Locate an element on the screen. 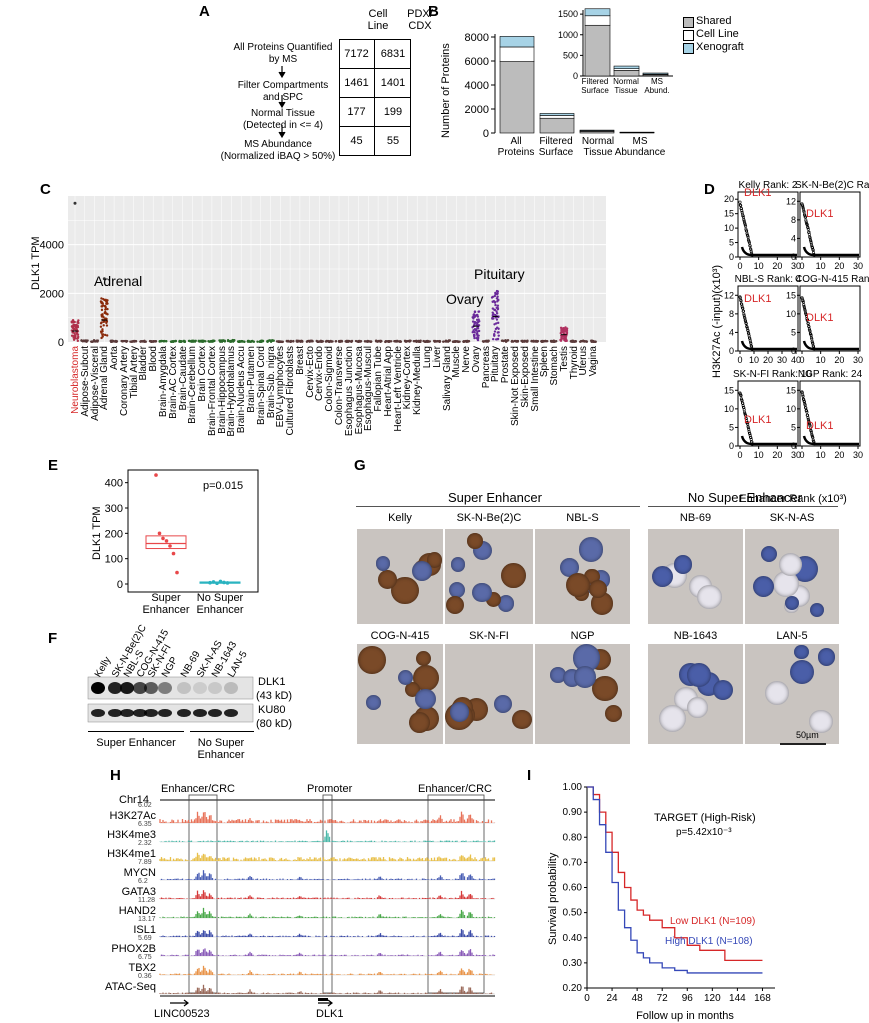 This screenshot has height=1023, width=869. row-label-ms-abundance: MS Abundance (Normalized iBAQ > 50%) is located at coordinates (278, 150).